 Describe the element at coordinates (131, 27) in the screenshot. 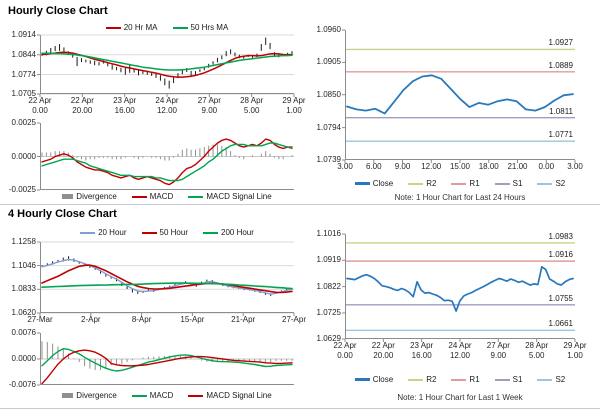

I see `legend-item: 20 Hr MA` at that location.